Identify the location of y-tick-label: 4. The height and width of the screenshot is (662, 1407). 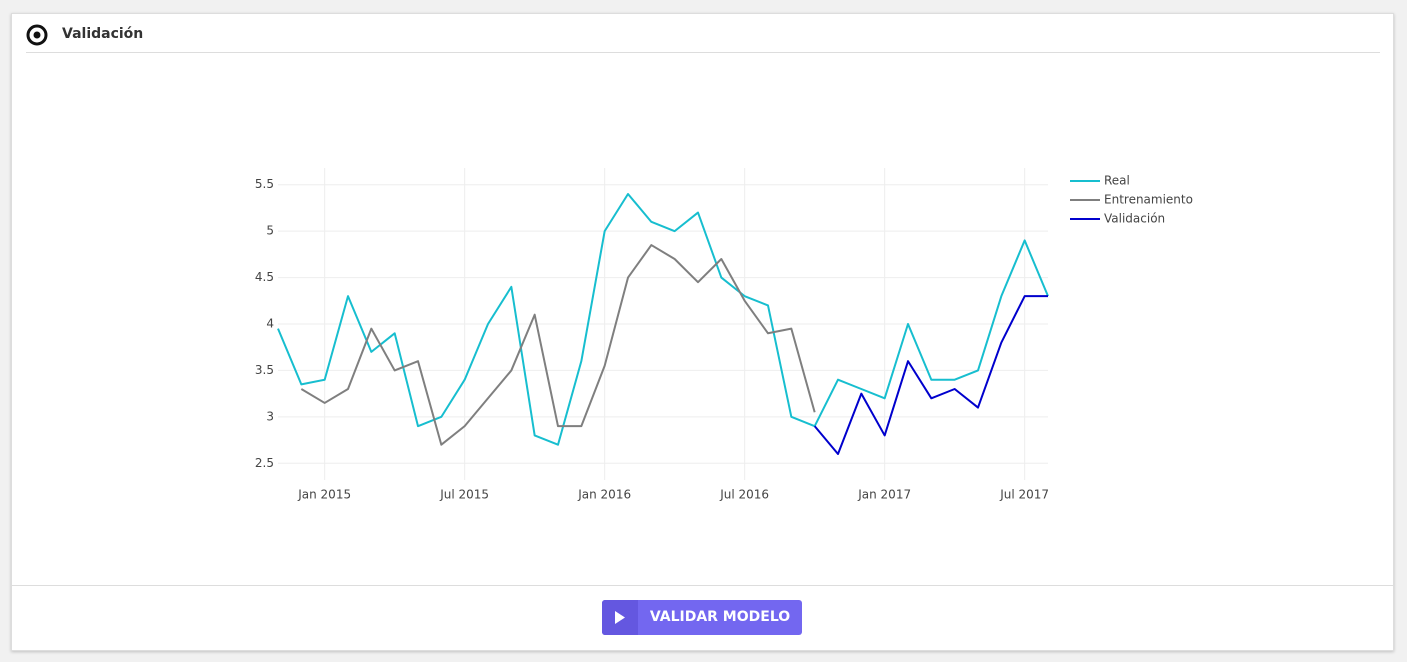
(270, 324).